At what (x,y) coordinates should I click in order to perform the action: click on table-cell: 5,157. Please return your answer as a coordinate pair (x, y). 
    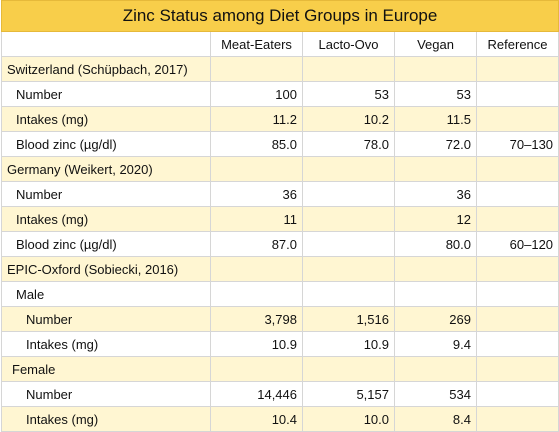
    Looking at the image, I should click on (348, 394).